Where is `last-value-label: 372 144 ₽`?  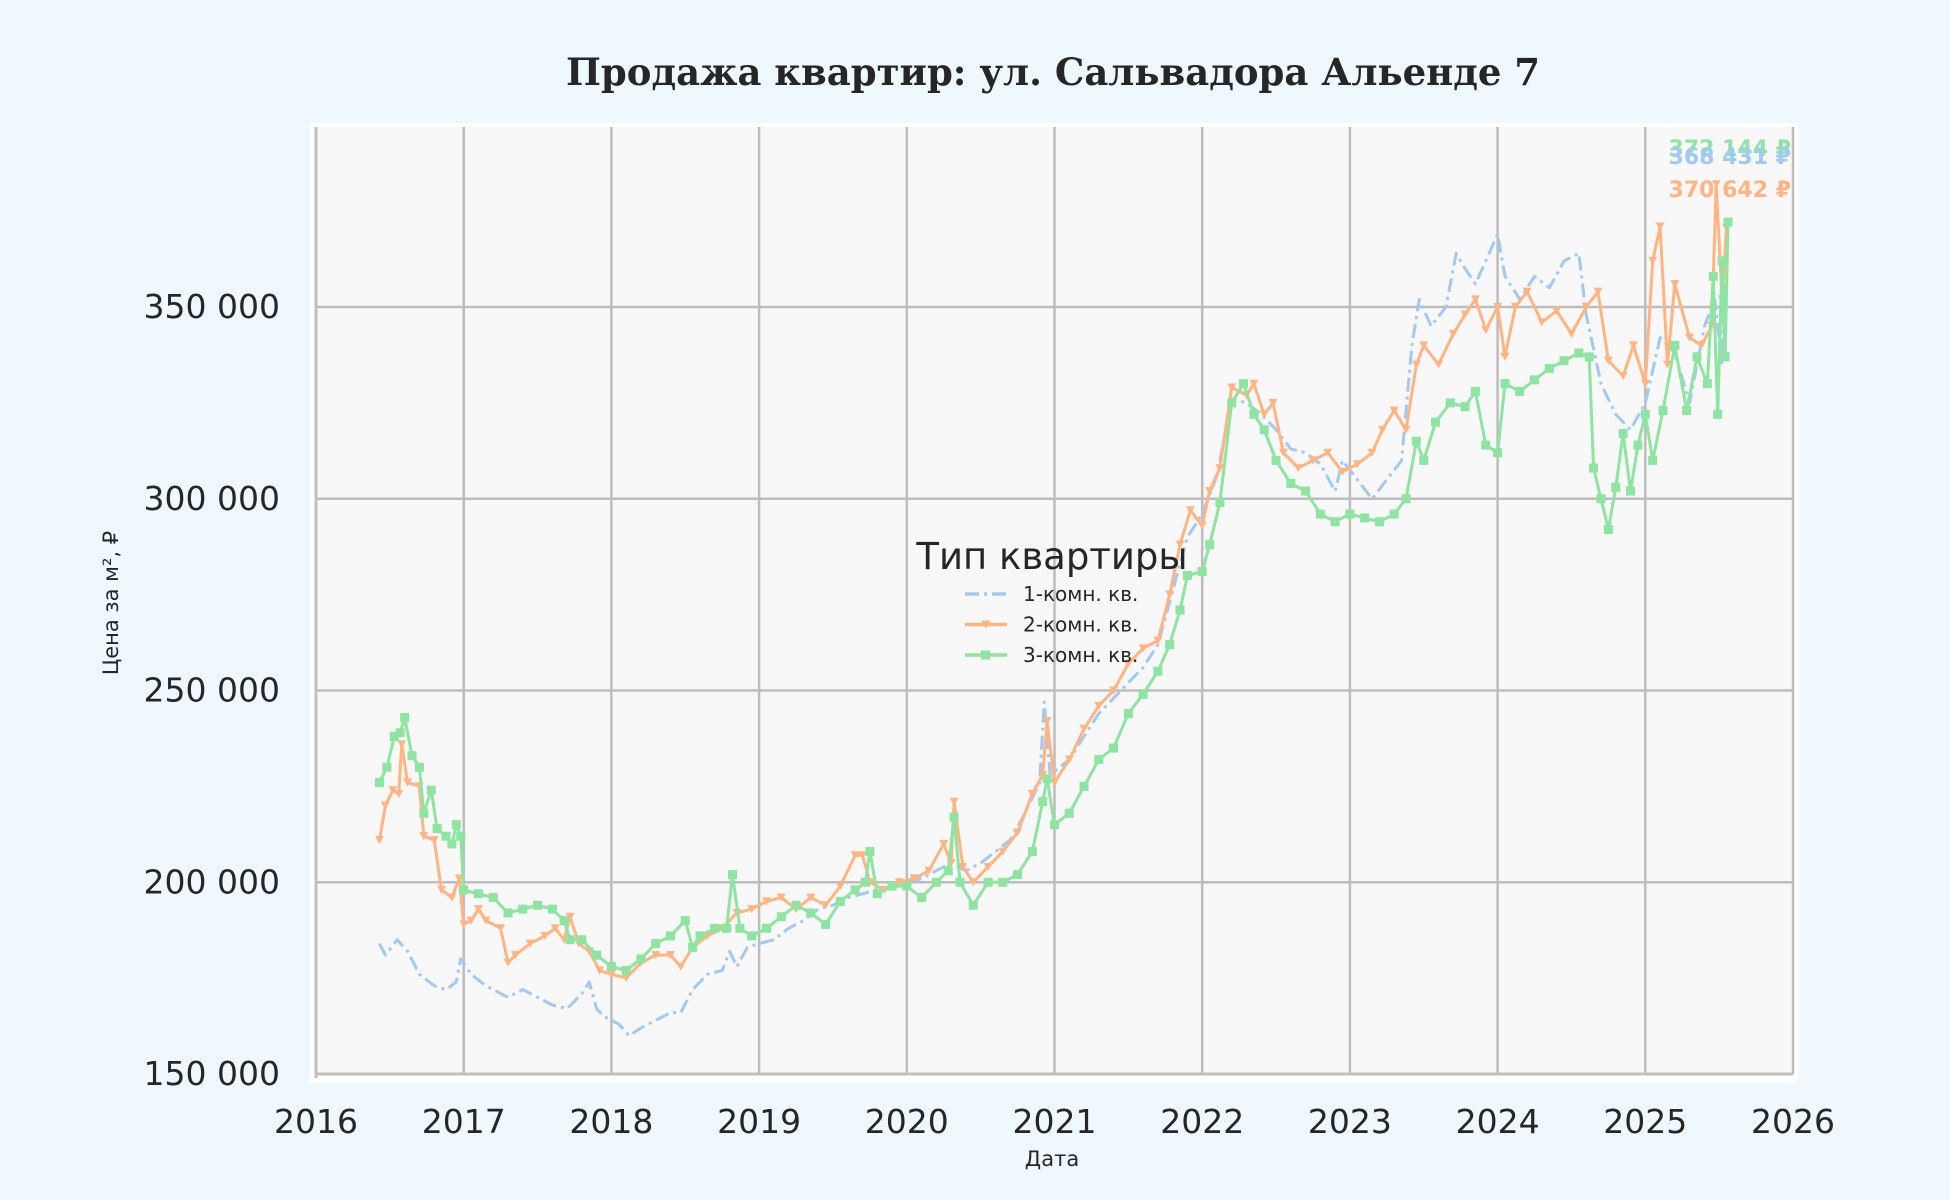
last-value-label: 372 144 ₽ is located at coordinates (1730, 149).